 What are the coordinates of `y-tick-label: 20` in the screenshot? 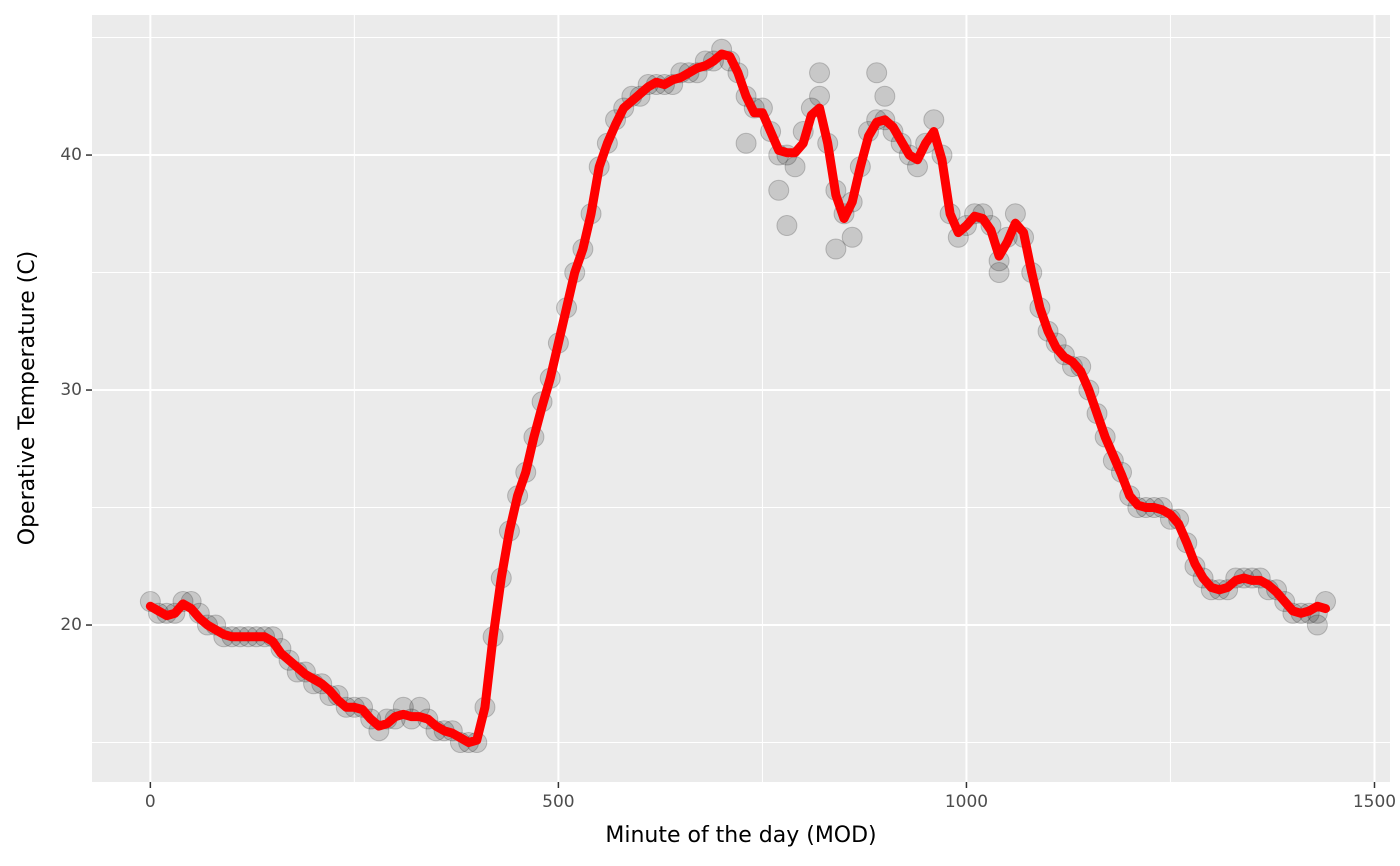 It's located at (71, 625).